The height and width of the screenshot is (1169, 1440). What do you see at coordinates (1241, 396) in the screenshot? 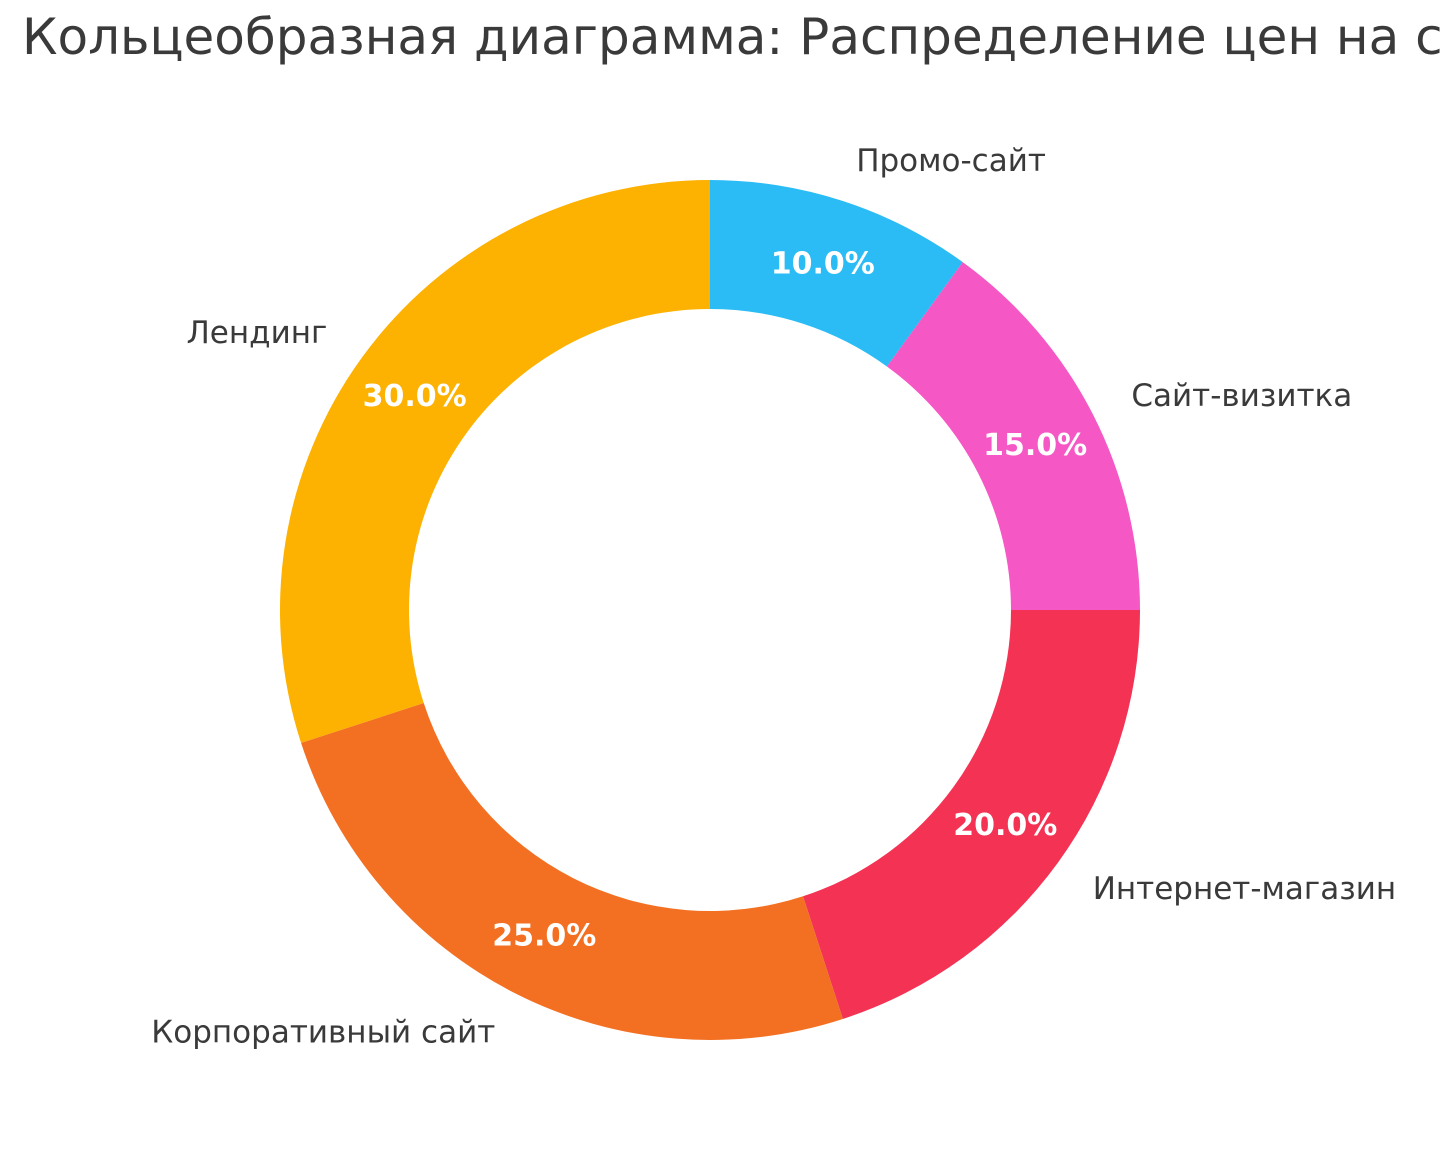
I see `segment-category-label: Сайт-визитка` at bounding box center [1241, 396].